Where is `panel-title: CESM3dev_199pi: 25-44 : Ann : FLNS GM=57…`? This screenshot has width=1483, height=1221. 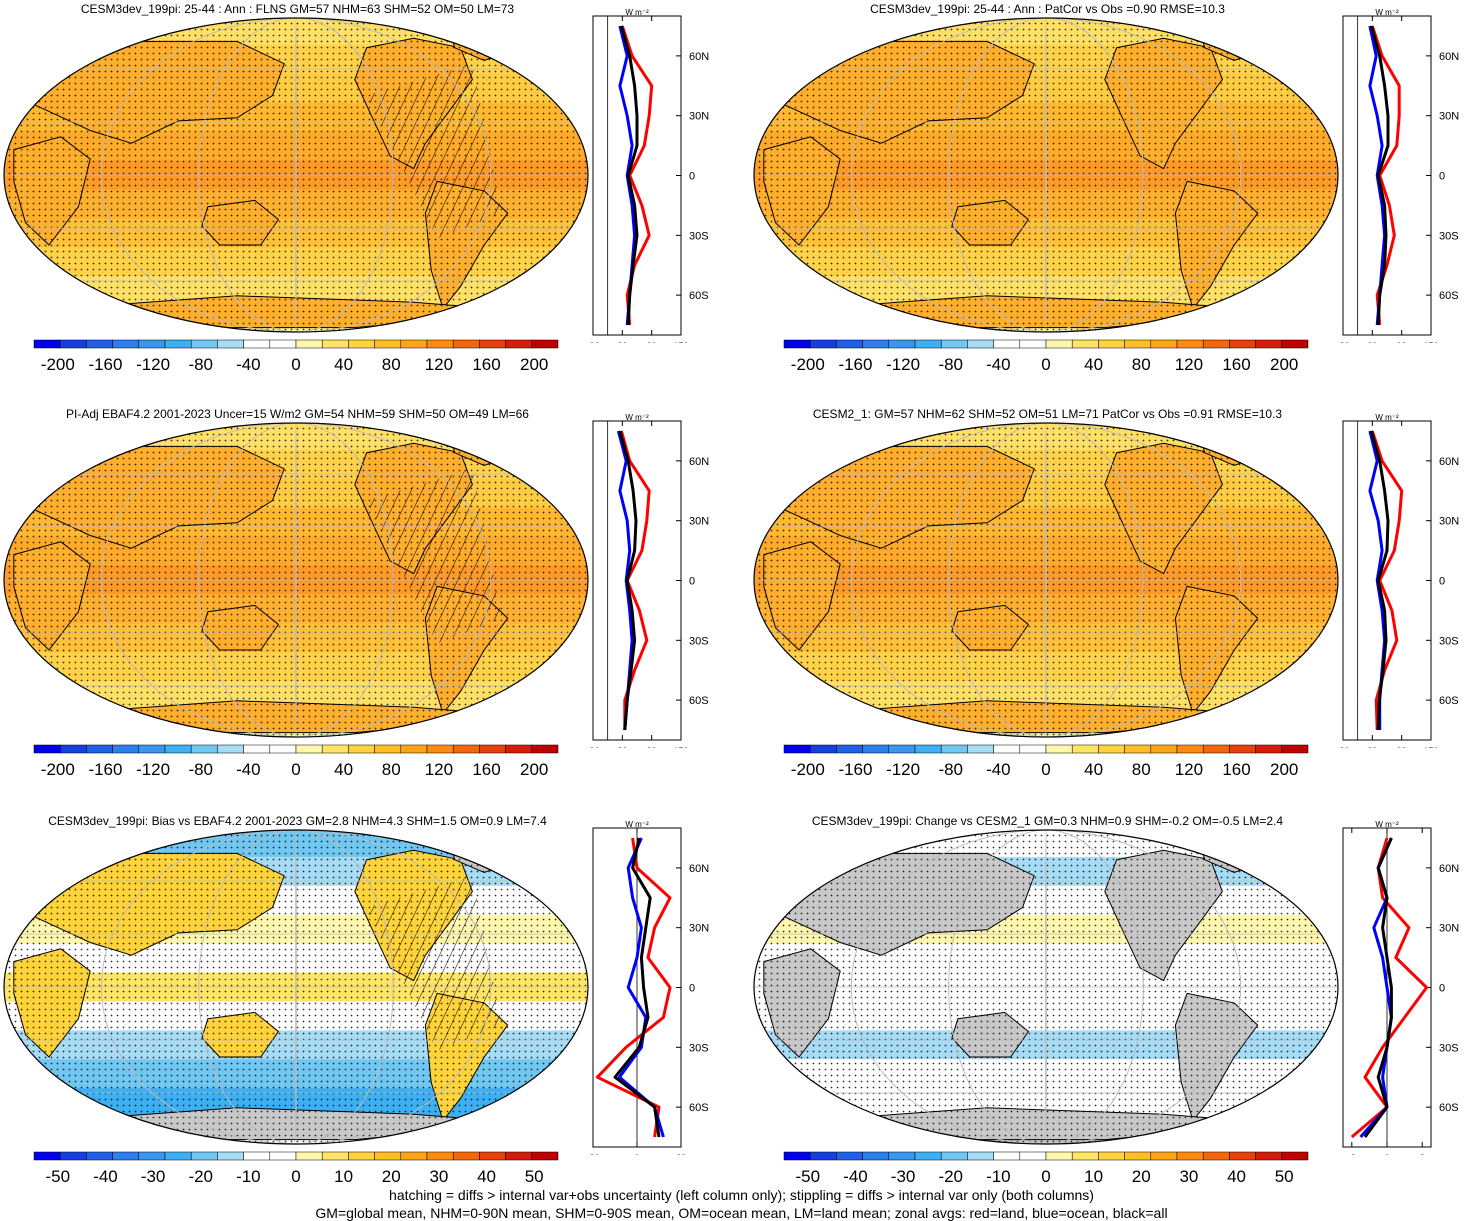
panel-title: CESM3dev_199pi: 25-44 : Ann : FLNS GM=57… is located at coordinates (297, 9).